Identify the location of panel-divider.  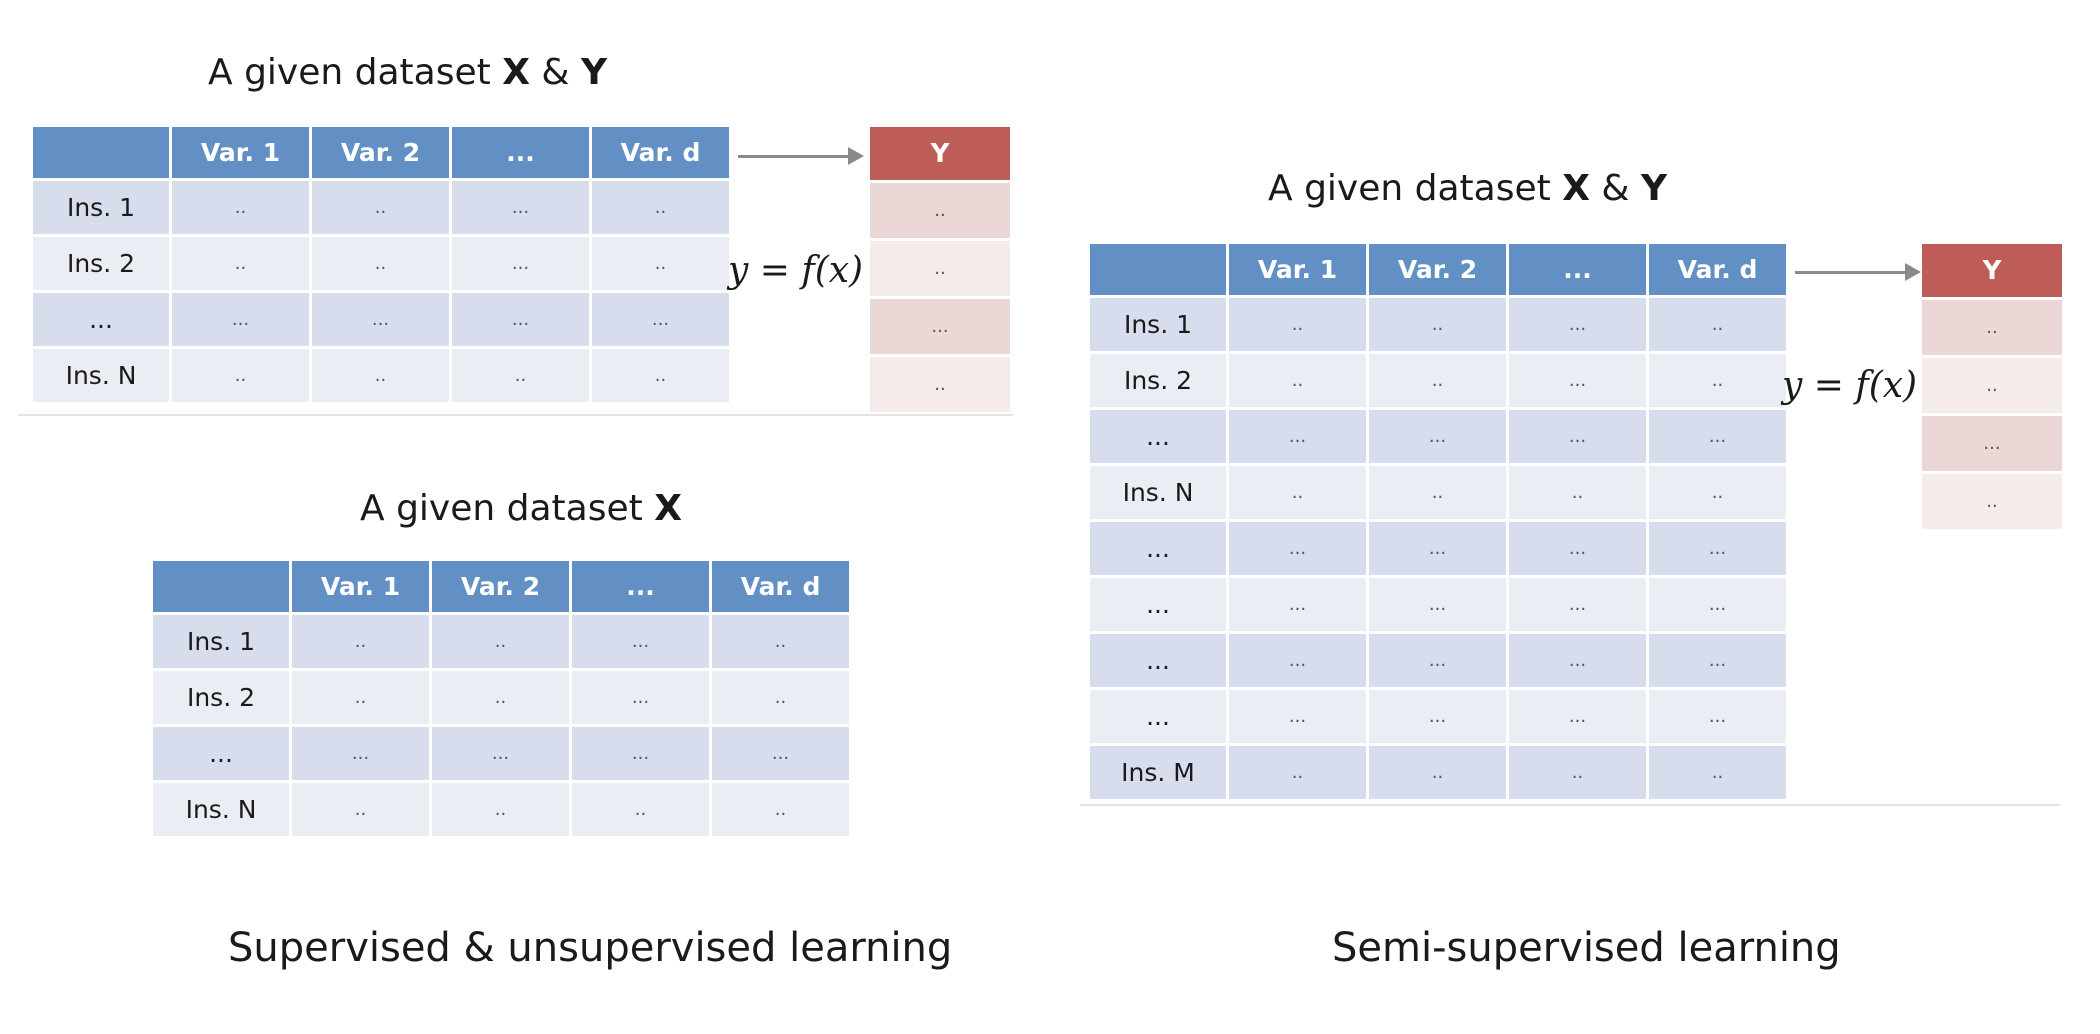
(515, 415).